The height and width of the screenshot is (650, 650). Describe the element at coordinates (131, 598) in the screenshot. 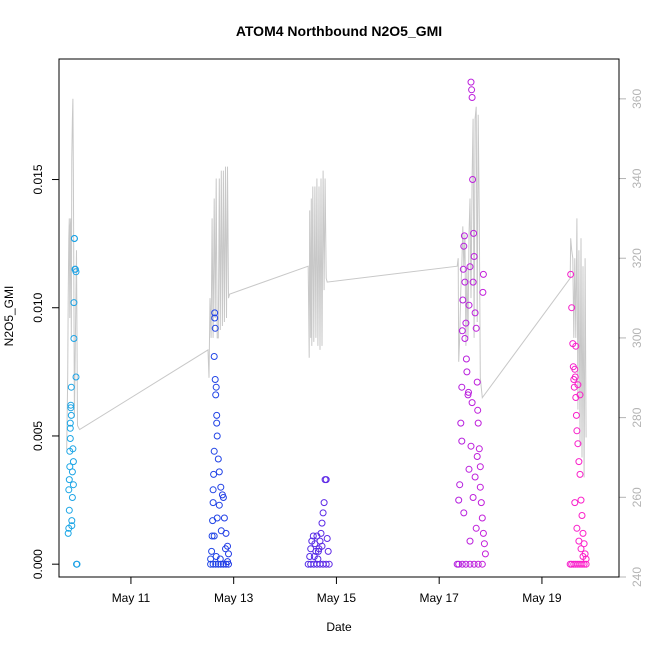

I see `x-tick-label: May 11` at that location.